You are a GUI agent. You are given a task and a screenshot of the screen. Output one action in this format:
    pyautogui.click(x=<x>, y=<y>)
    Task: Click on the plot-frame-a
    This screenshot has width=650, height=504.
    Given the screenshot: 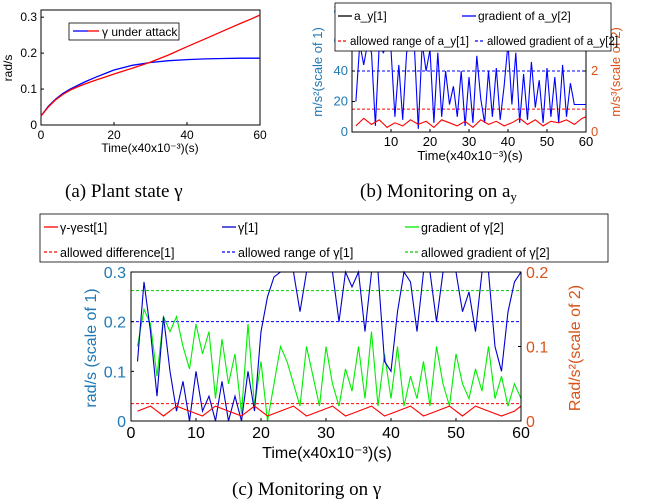 What is the action you would take?
    pyautogui.click(x=150, y=67)
    